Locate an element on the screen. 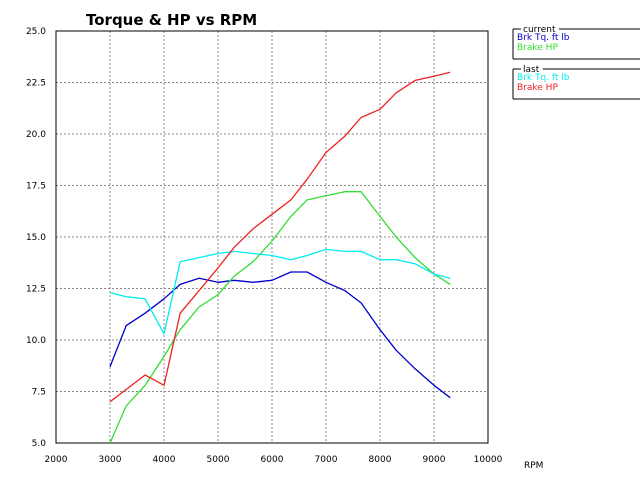 Image resolution: width=640 pixels, height=480 pixels. x-tick-label: 9000 is located at coordinates (434, 460).